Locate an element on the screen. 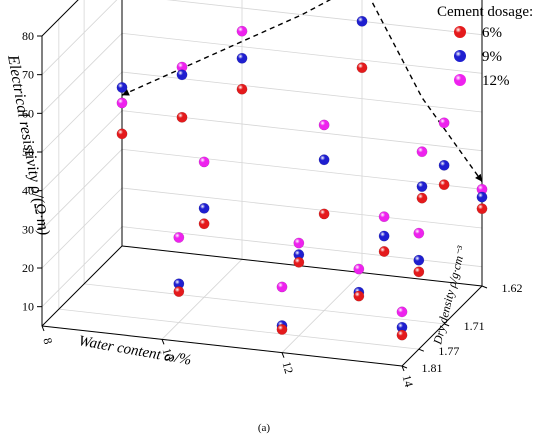 The width and height of the screenshot is (550, 437). legend-label: 6% is located at coordinates (492, 33).